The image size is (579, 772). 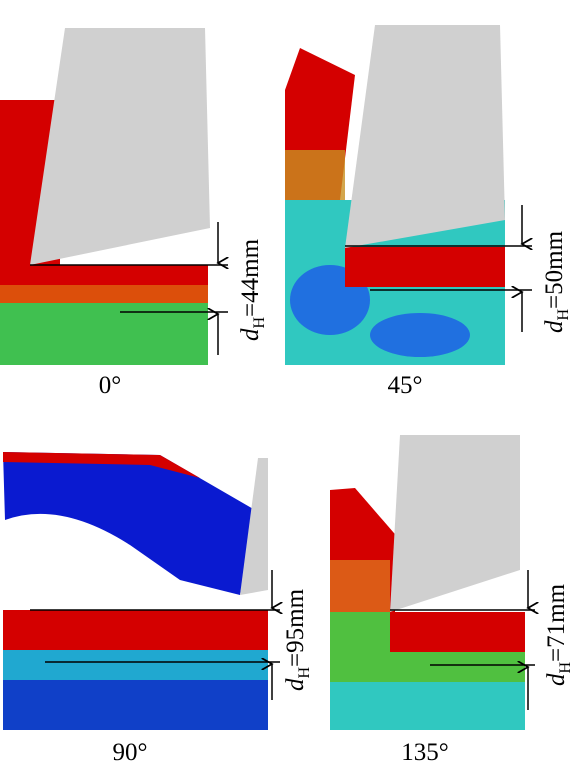 What do you see at coordinates (556, 281) in the screenshot?
I see `depth-label: dH=50mm` at bounding box center [556, 281].